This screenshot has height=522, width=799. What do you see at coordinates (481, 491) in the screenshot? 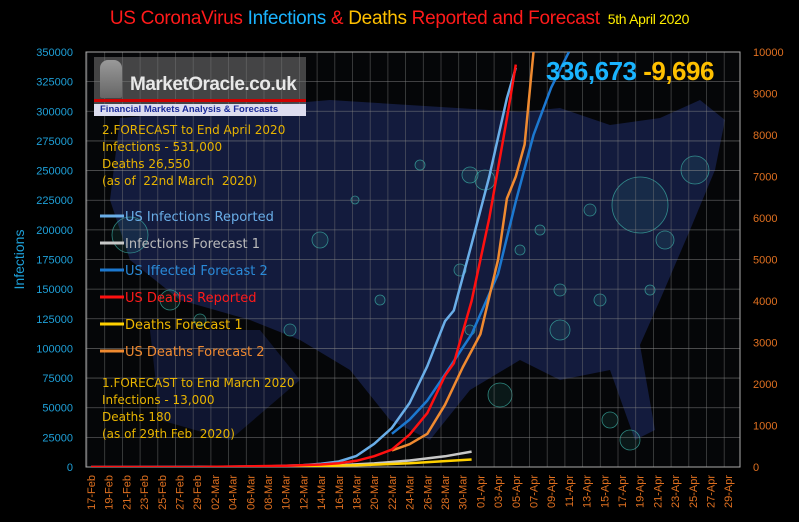
I see `x-axis-tick-label: 01-Apr` at bounding box center [481, 491].